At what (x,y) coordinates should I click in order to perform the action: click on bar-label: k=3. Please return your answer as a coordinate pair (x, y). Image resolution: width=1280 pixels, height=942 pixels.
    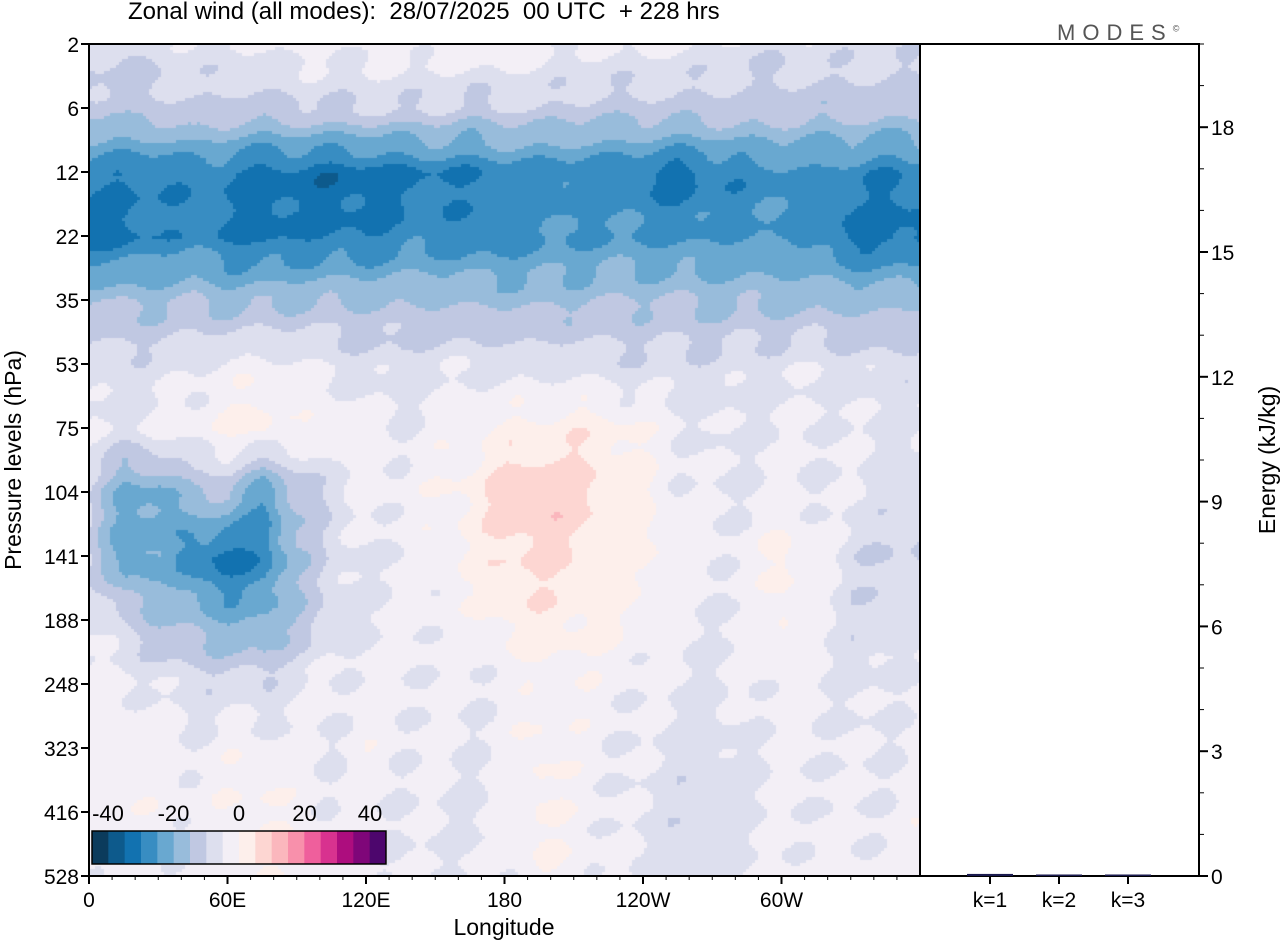
    Looking at the image, I should click on (1128, 900).